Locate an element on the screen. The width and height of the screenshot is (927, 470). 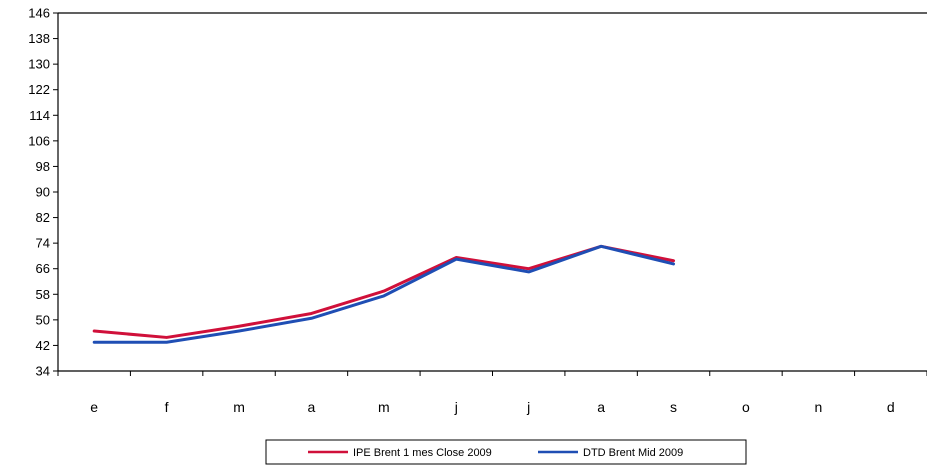
y-tick-label: 122 is located at coordinates (39, 89).